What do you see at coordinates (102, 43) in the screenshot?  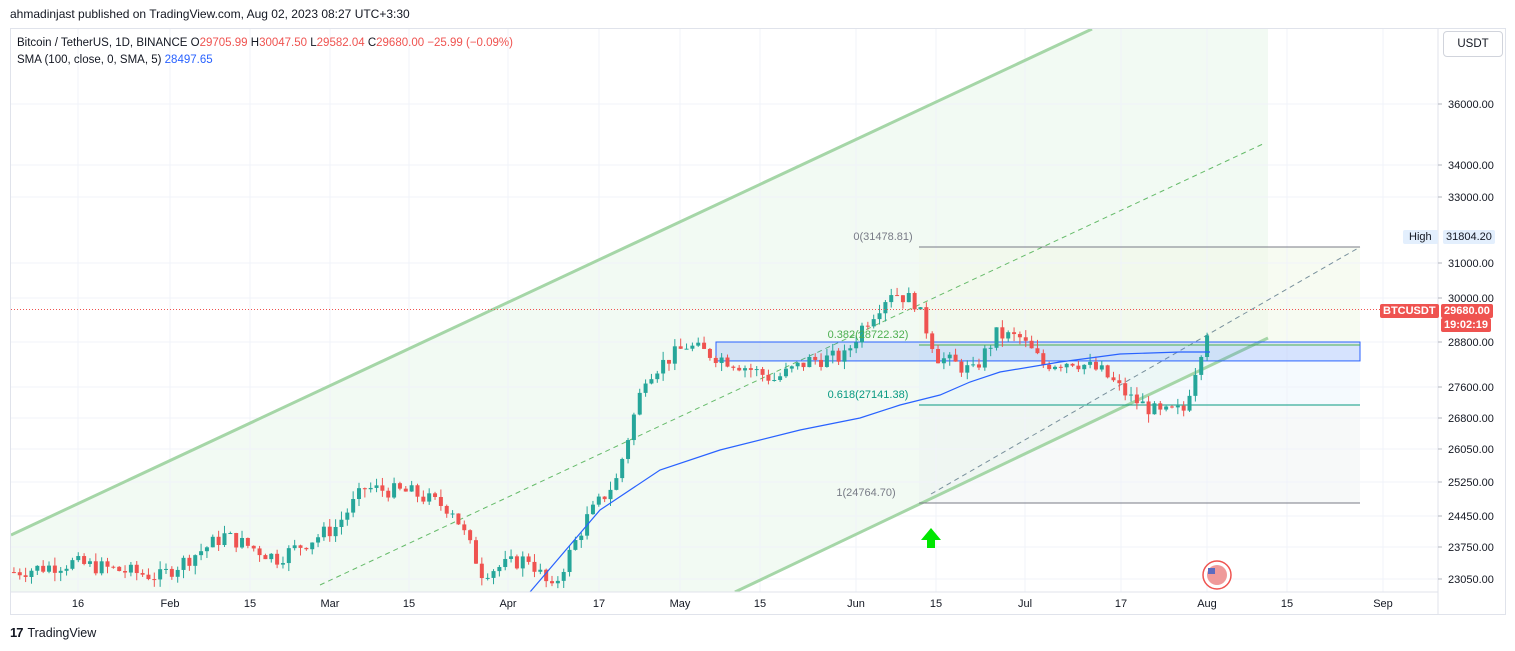 I see `symbol-name: Bitcoin / TetherUS, 1D, BINANCE` at bounding box center [102, 43].